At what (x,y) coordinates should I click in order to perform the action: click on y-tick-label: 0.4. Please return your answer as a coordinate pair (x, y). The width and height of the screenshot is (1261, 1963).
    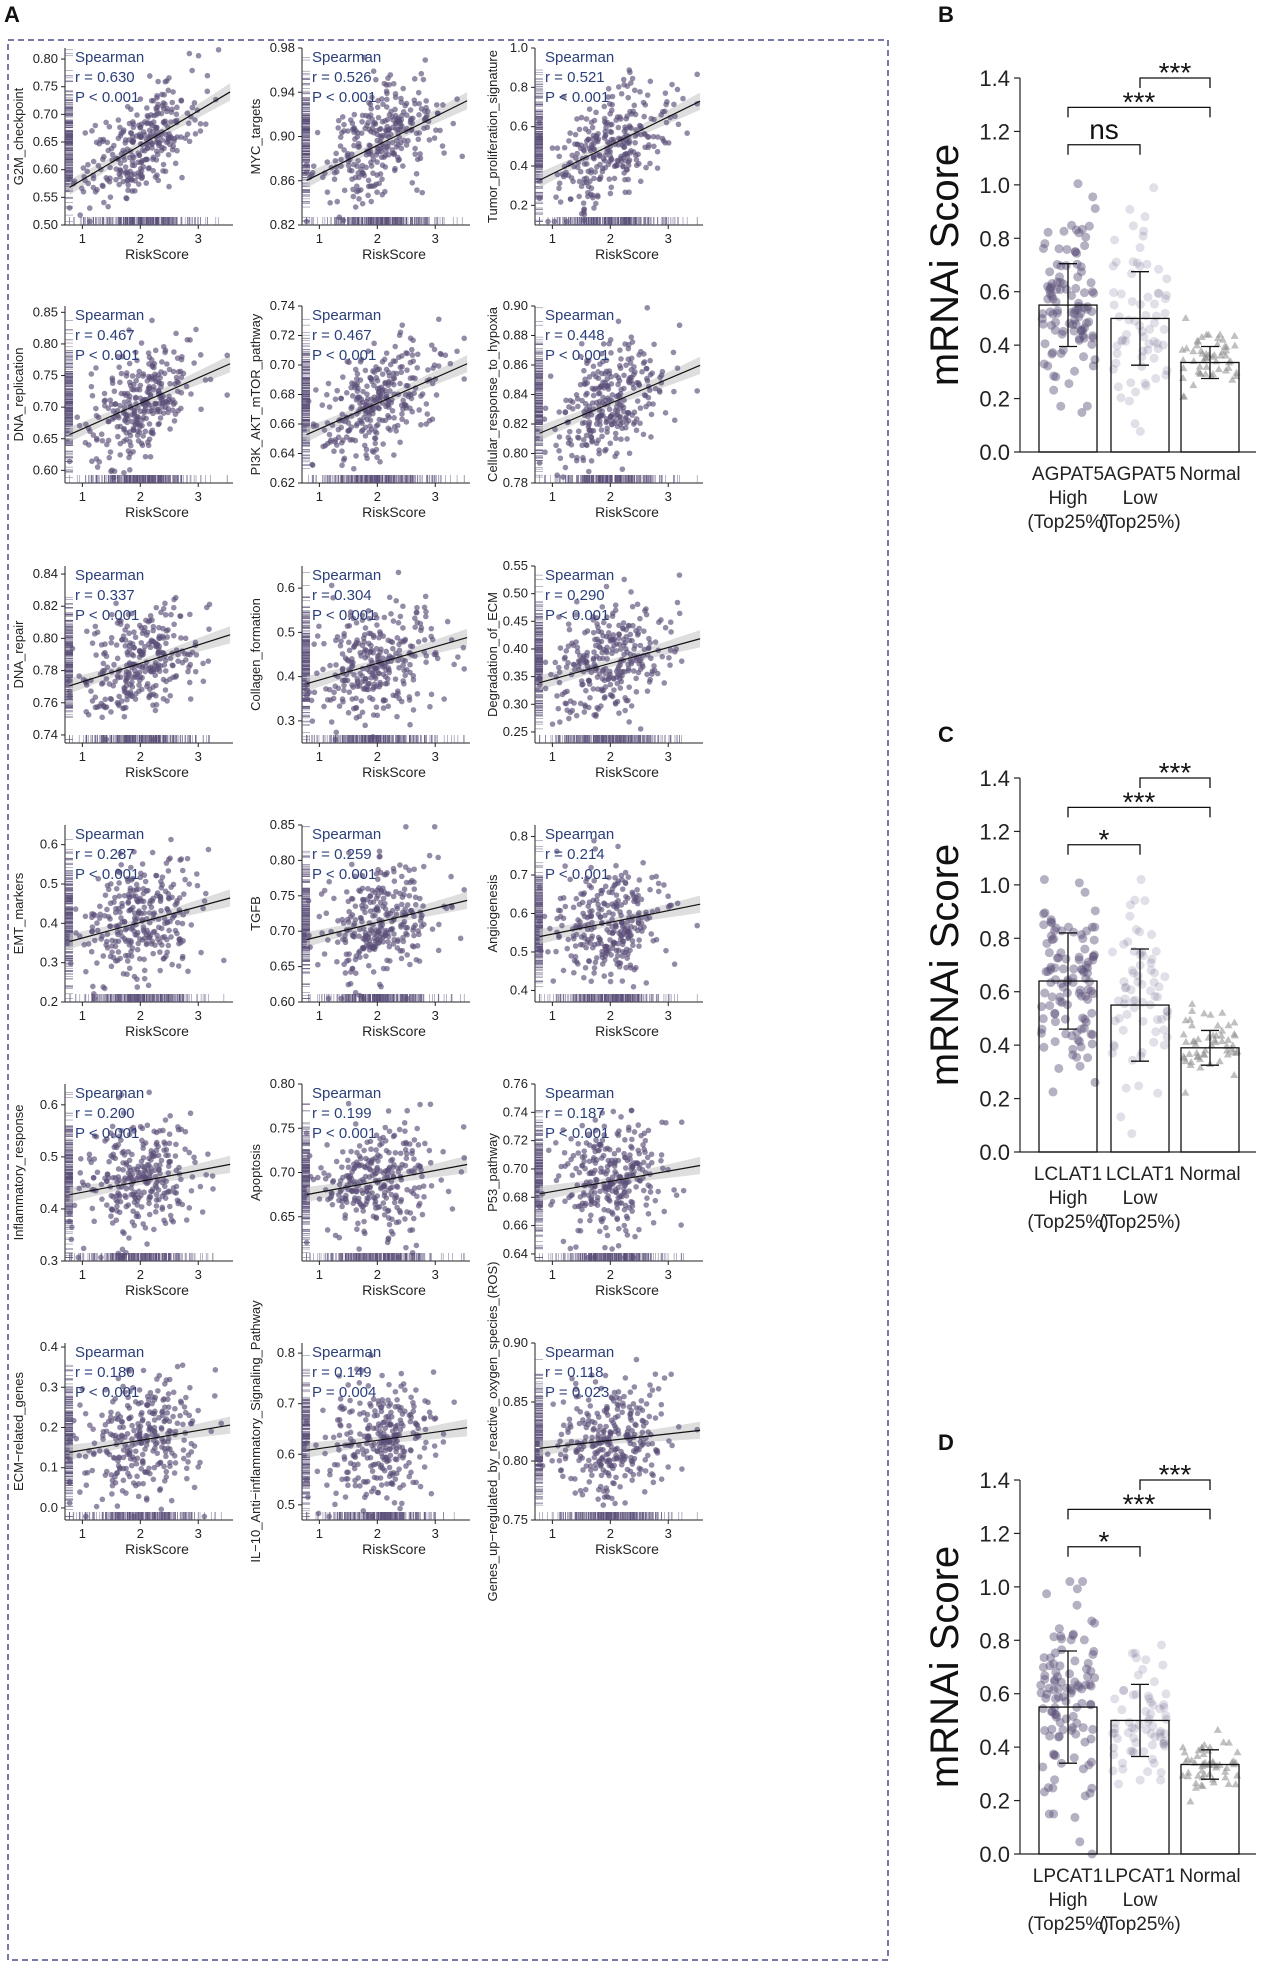
    Looking at the image, I should click on (519, 165).